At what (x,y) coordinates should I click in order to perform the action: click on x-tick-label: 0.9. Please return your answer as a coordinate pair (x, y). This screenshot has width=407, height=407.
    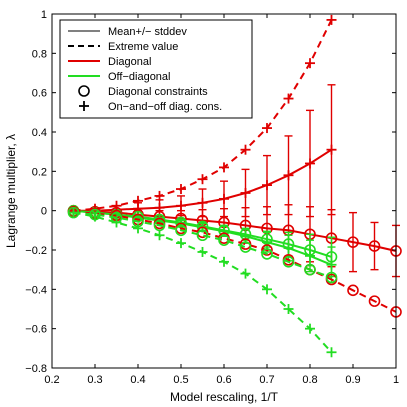
    Looking at the image, I should click on (352, 380).